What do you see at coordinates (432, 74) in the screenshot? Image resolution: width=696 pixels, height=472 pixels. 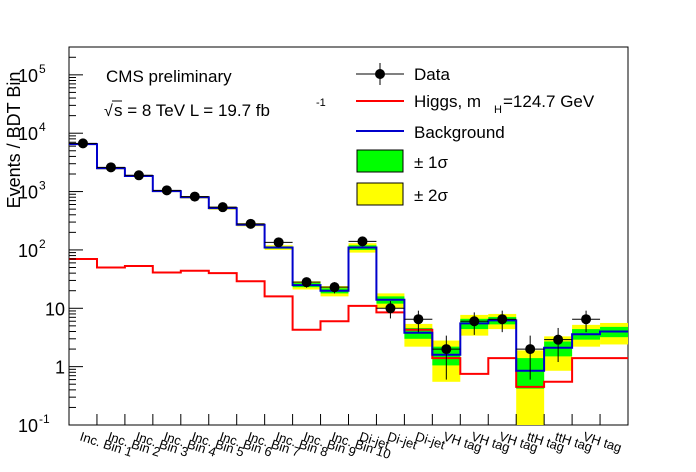 I see `legend-data-label: Data` at bounding box center [432, 74].